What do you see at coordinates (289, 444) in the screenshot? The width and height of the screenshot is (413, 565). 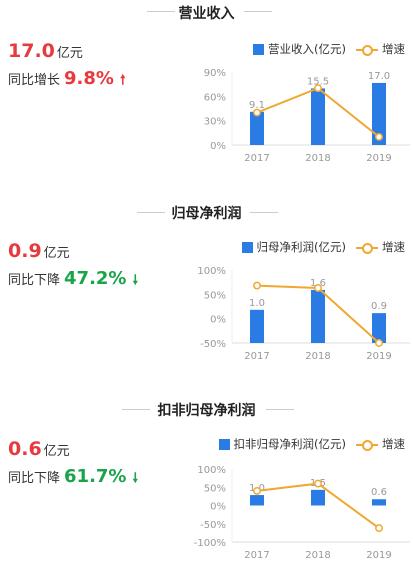 I see `legend-bar-label: 扣非归母净利润(亿元)` at bounding box center [289, 444].